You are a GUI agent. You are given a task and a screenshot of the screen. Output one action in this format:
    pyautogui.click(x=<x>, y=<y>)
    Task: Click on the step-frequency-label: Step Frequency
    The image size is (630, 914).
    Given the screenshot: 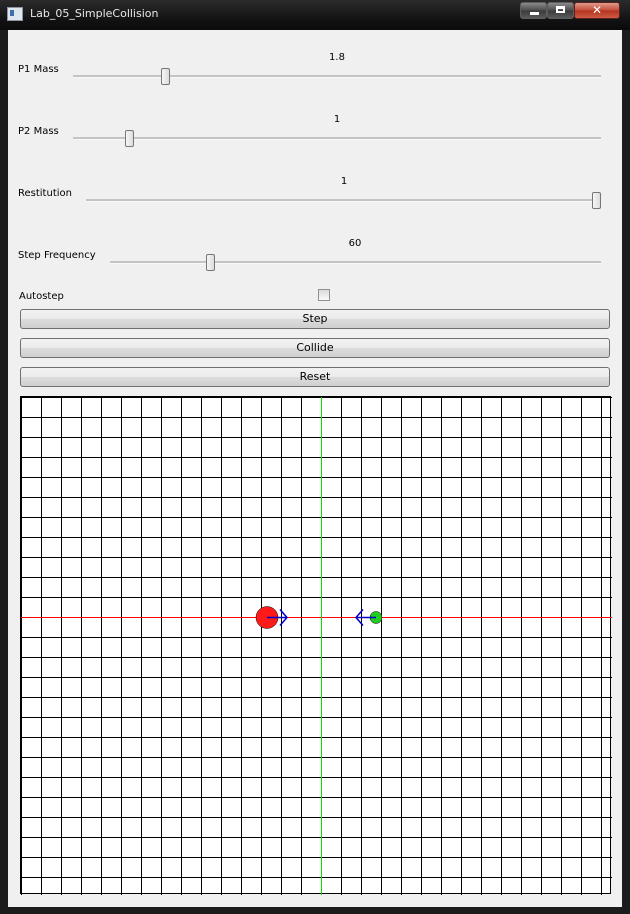 What is the action you would take?
    pyautogui.click(x=57, y=255)
    